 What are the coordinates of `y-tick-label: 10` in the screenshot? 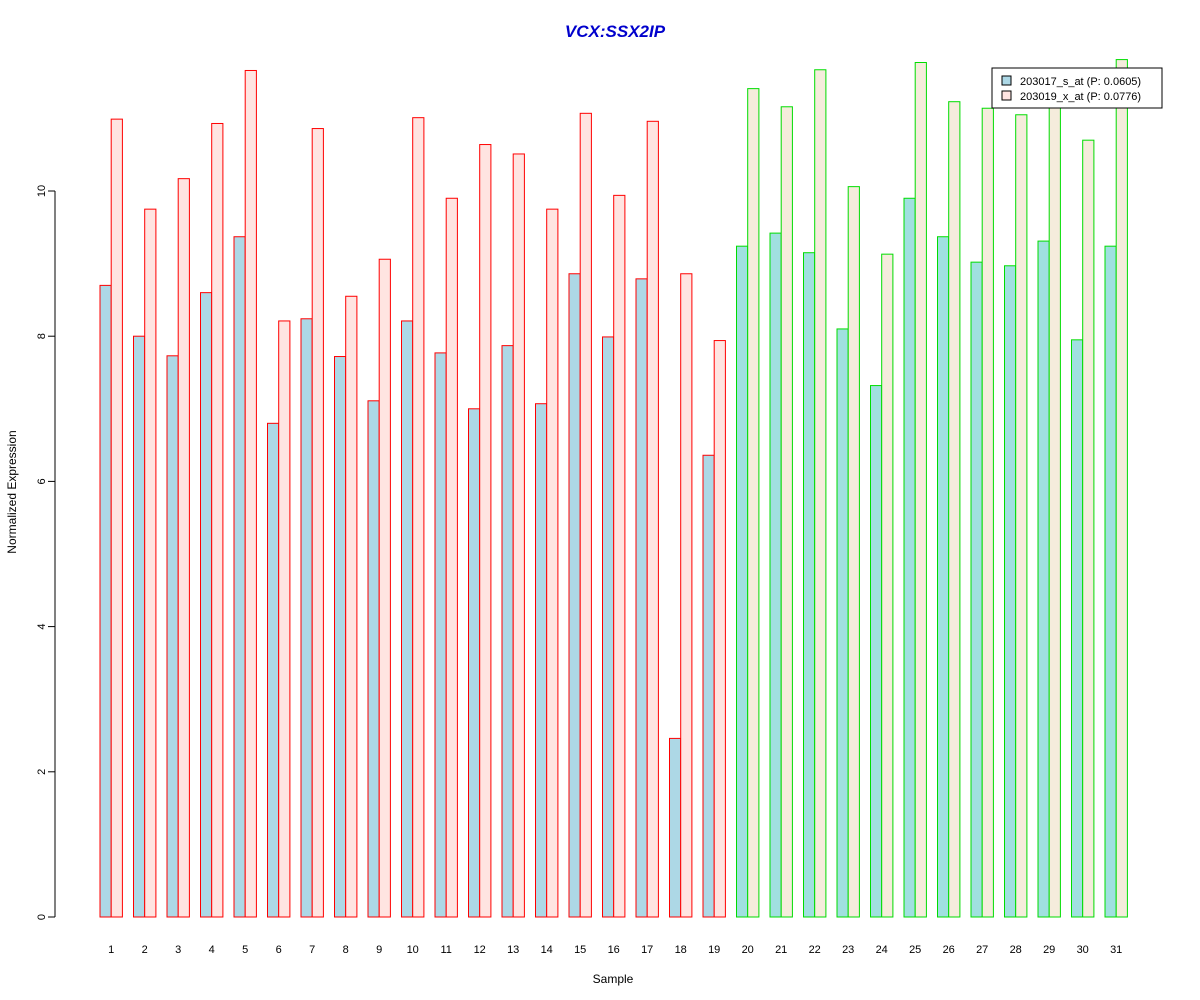 It's located at (42, 191).